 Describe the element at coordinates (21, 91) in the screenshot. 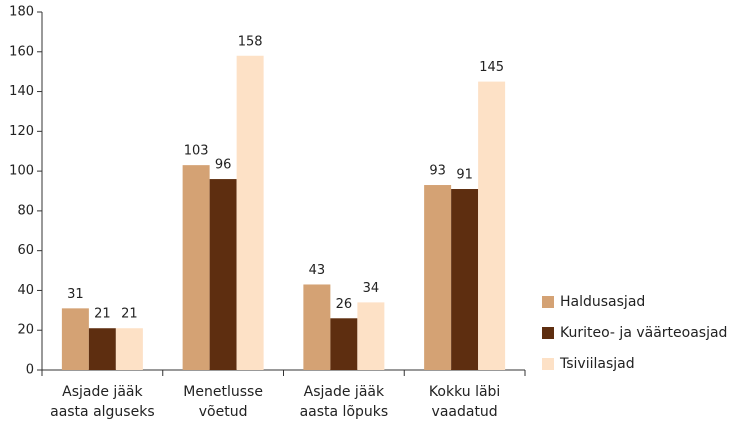

I see `y-tick-label: 140` at that location.